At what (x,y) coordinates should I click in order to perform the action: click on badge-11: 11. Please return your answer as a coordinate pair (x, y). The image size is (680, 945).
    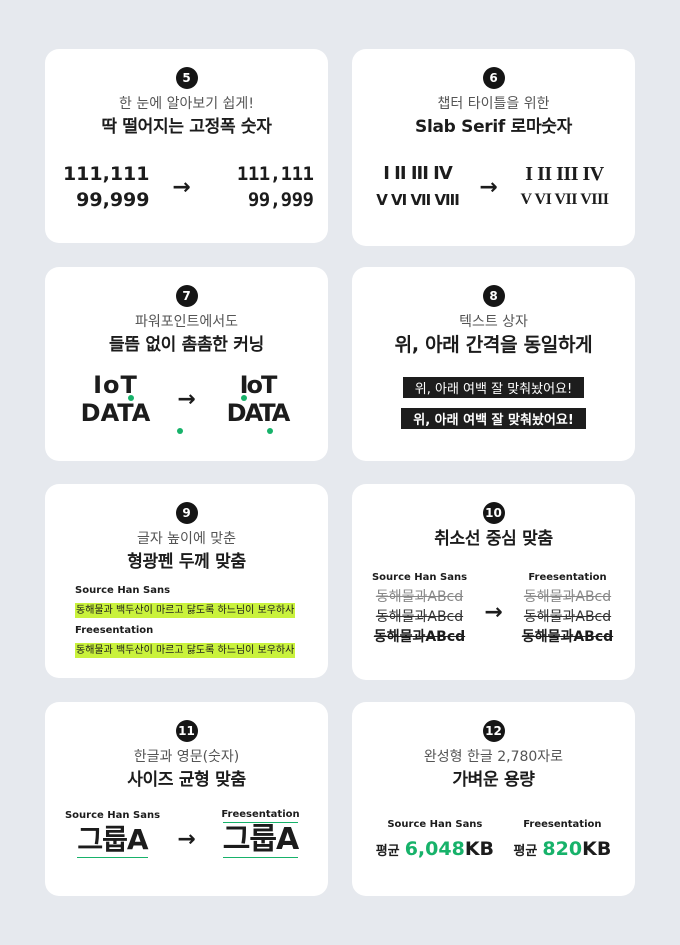
    Looking at the image, I should click on (186, 731).